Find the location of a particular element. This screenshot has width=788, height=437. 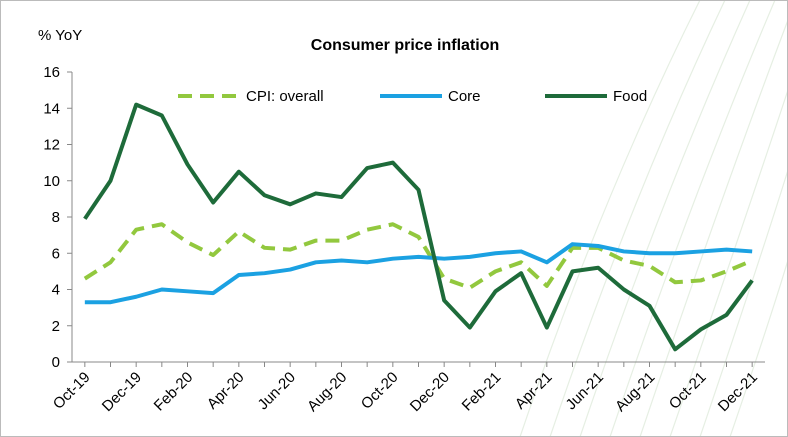

legend-label: Food is located at coordinates (630, 96).